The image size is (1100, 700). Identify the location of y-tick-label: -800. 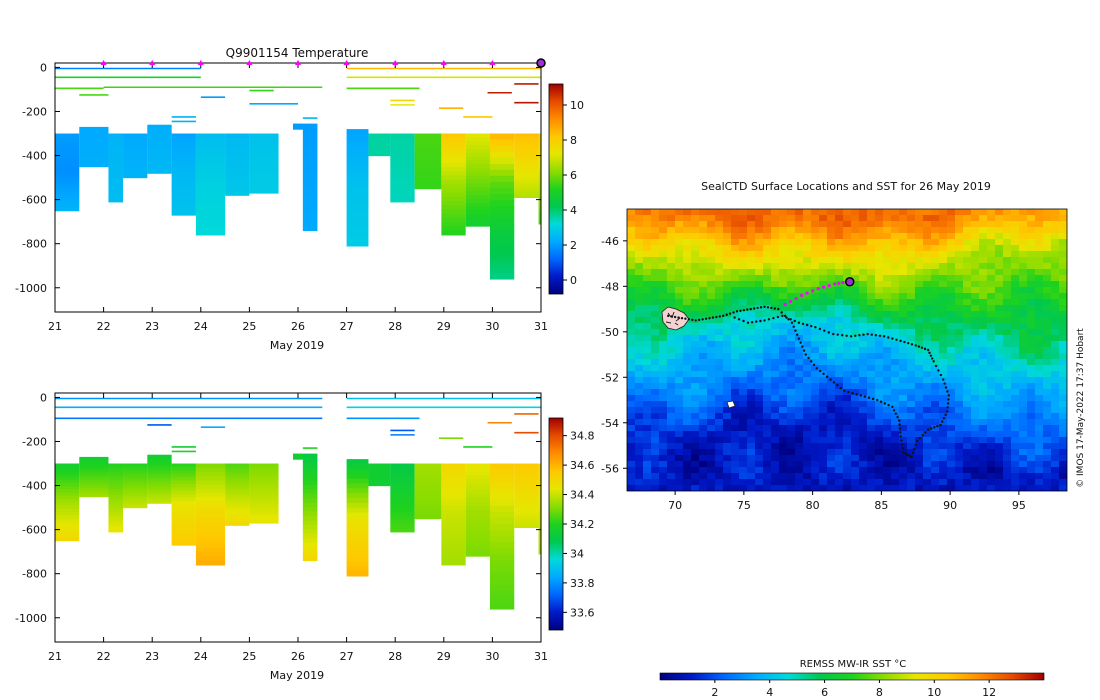
(34, 244).